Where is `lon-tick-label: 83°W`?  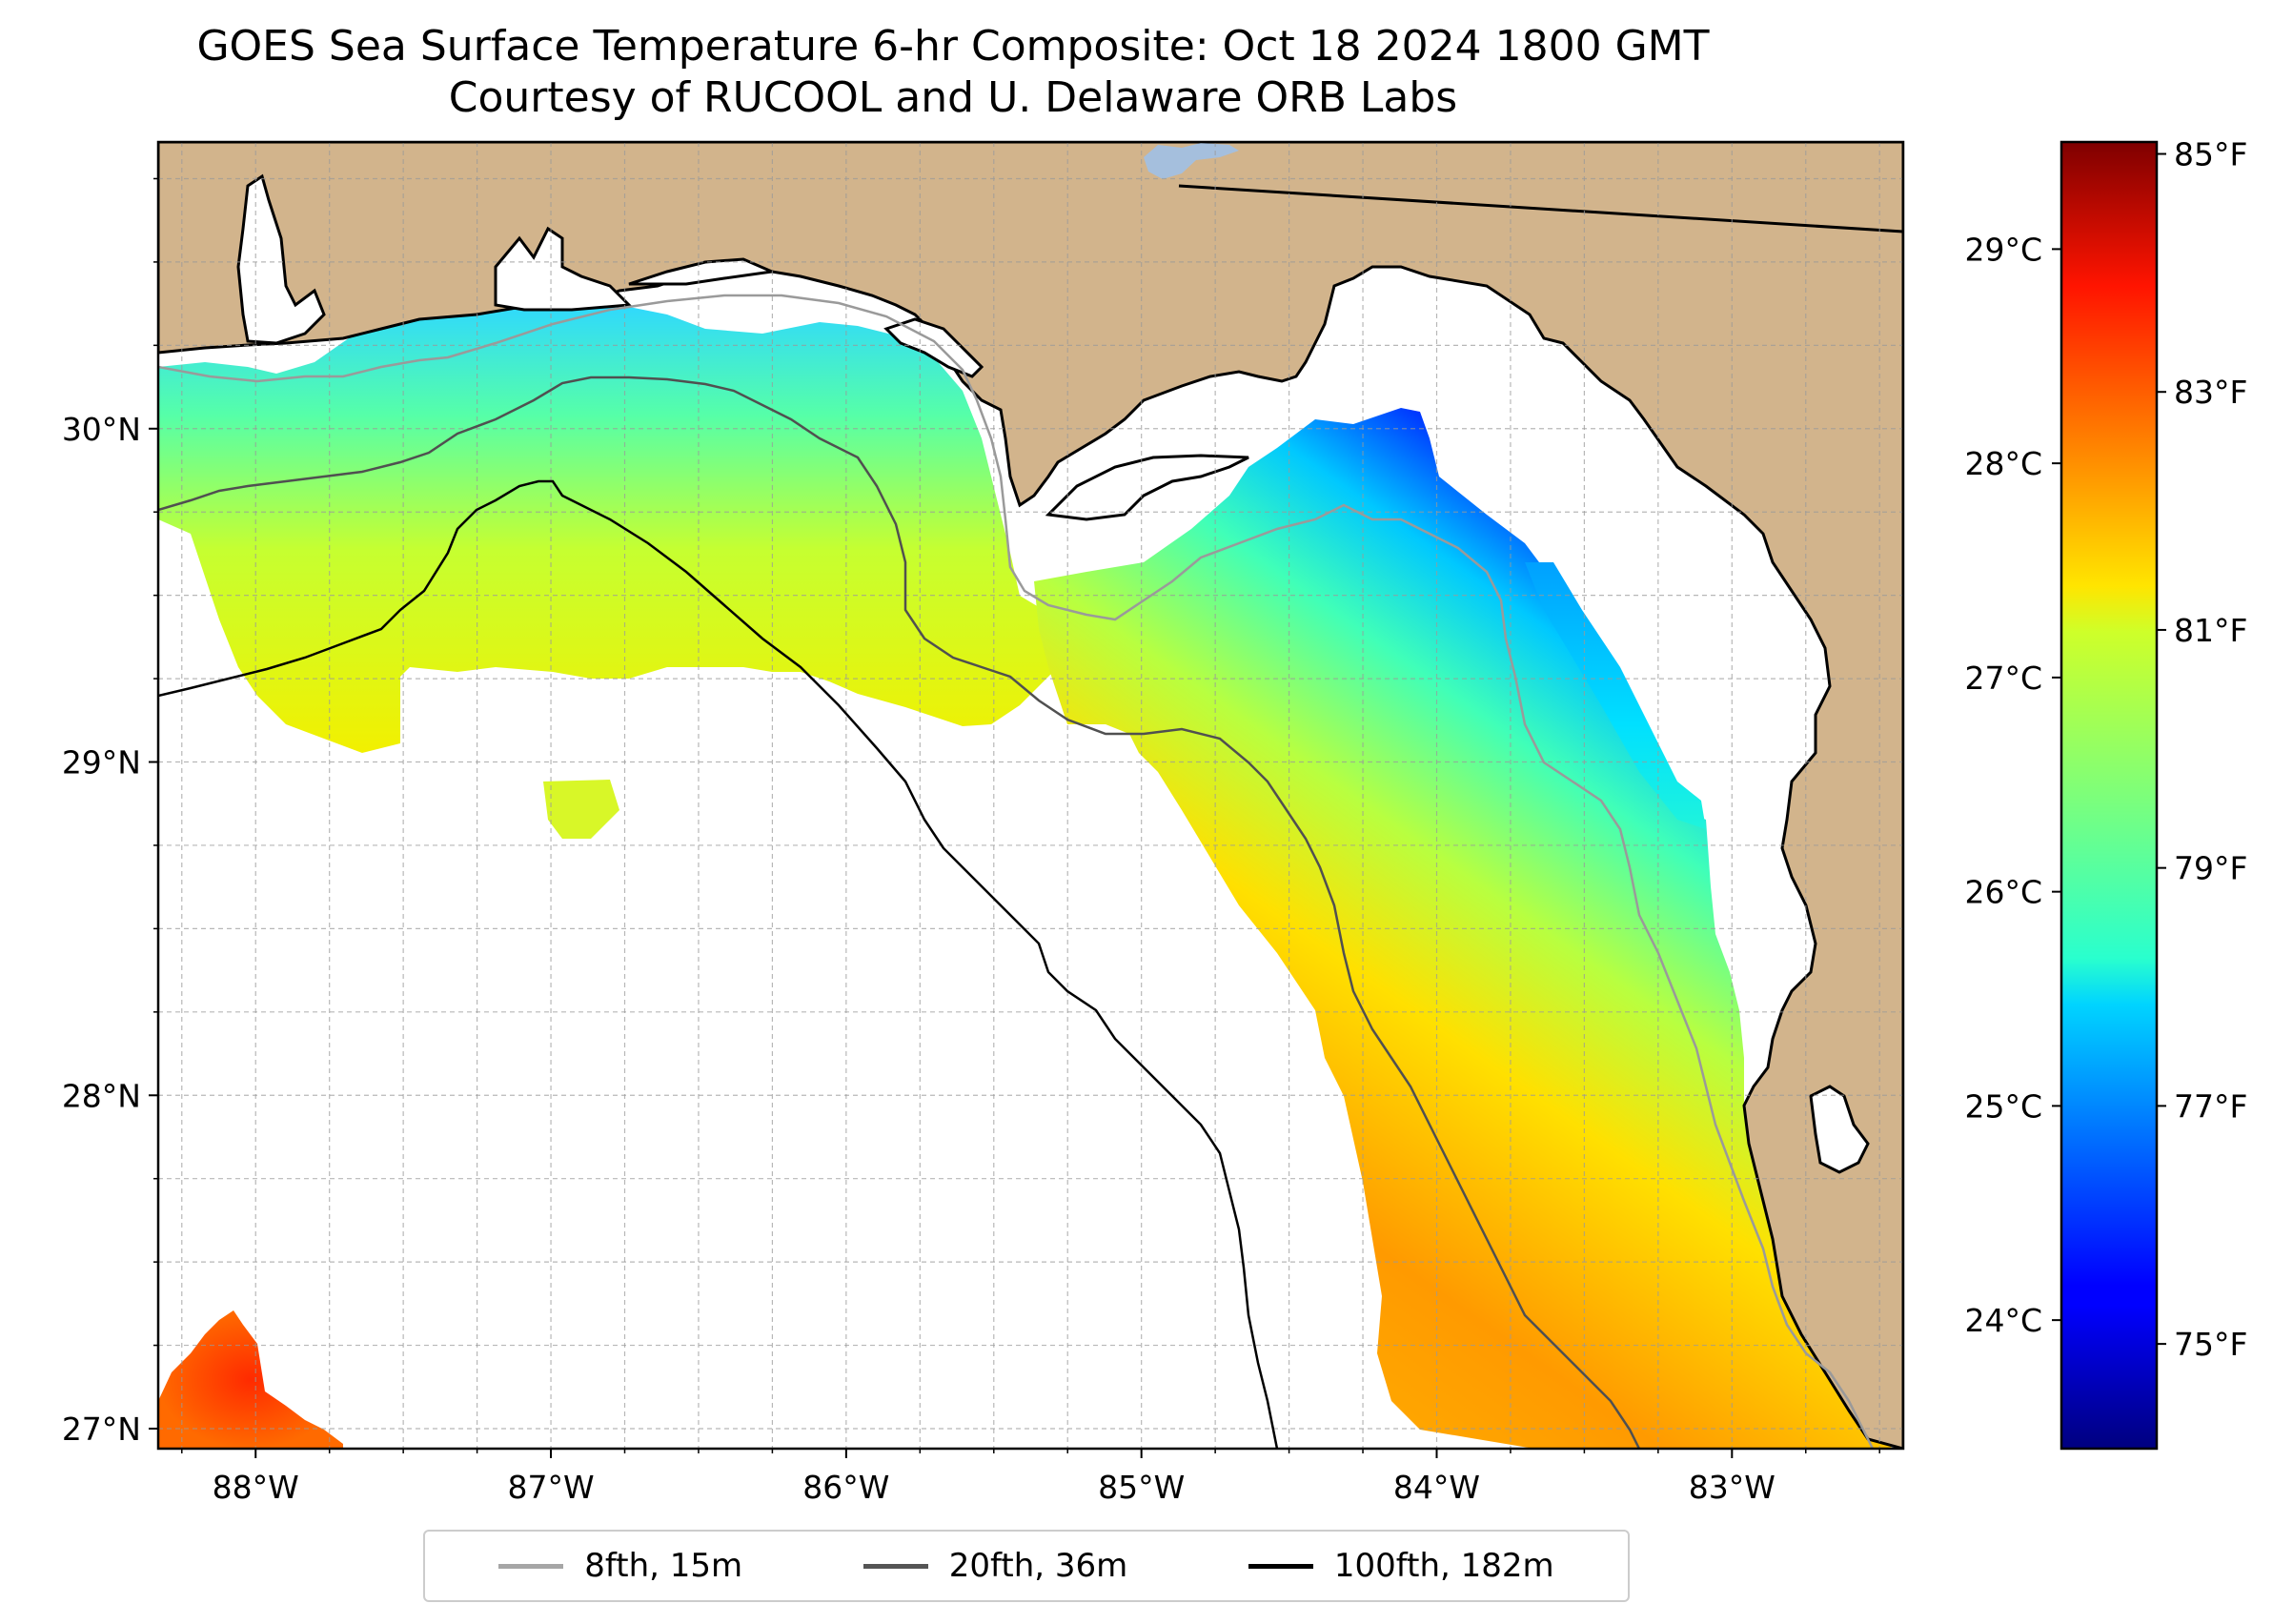
lon-tick-label: 83°W is located at coordinates (1733, 1487).